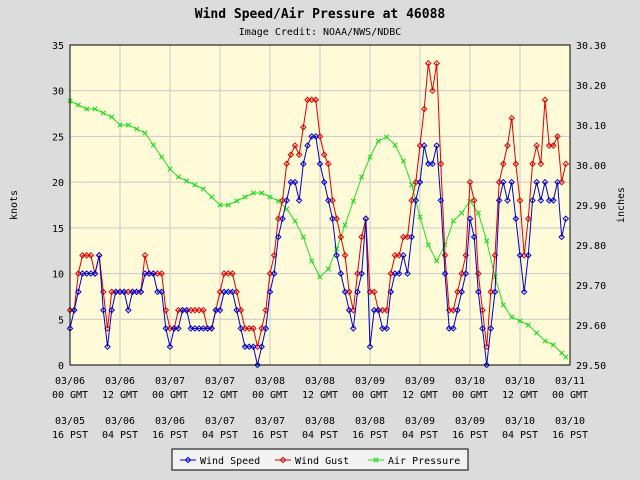  I want to click on right-tick-label: 30.30, so click(591, 46).